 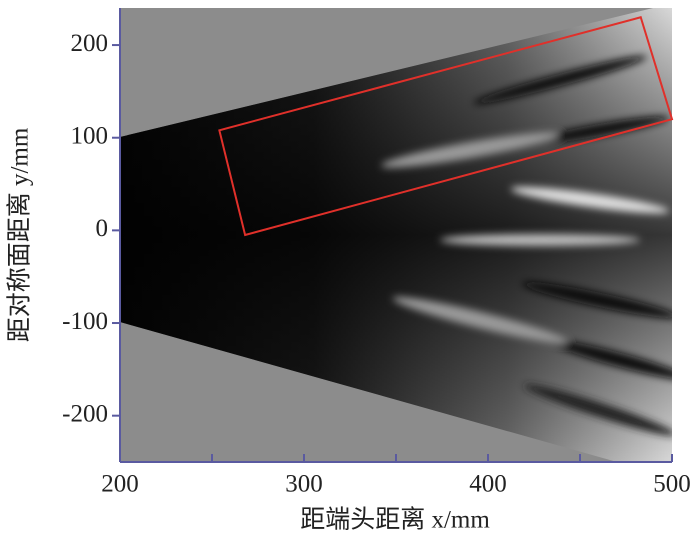 I want to click on y-axis-label: 距对称面距离 y/mm, so click(x=20, y=234).